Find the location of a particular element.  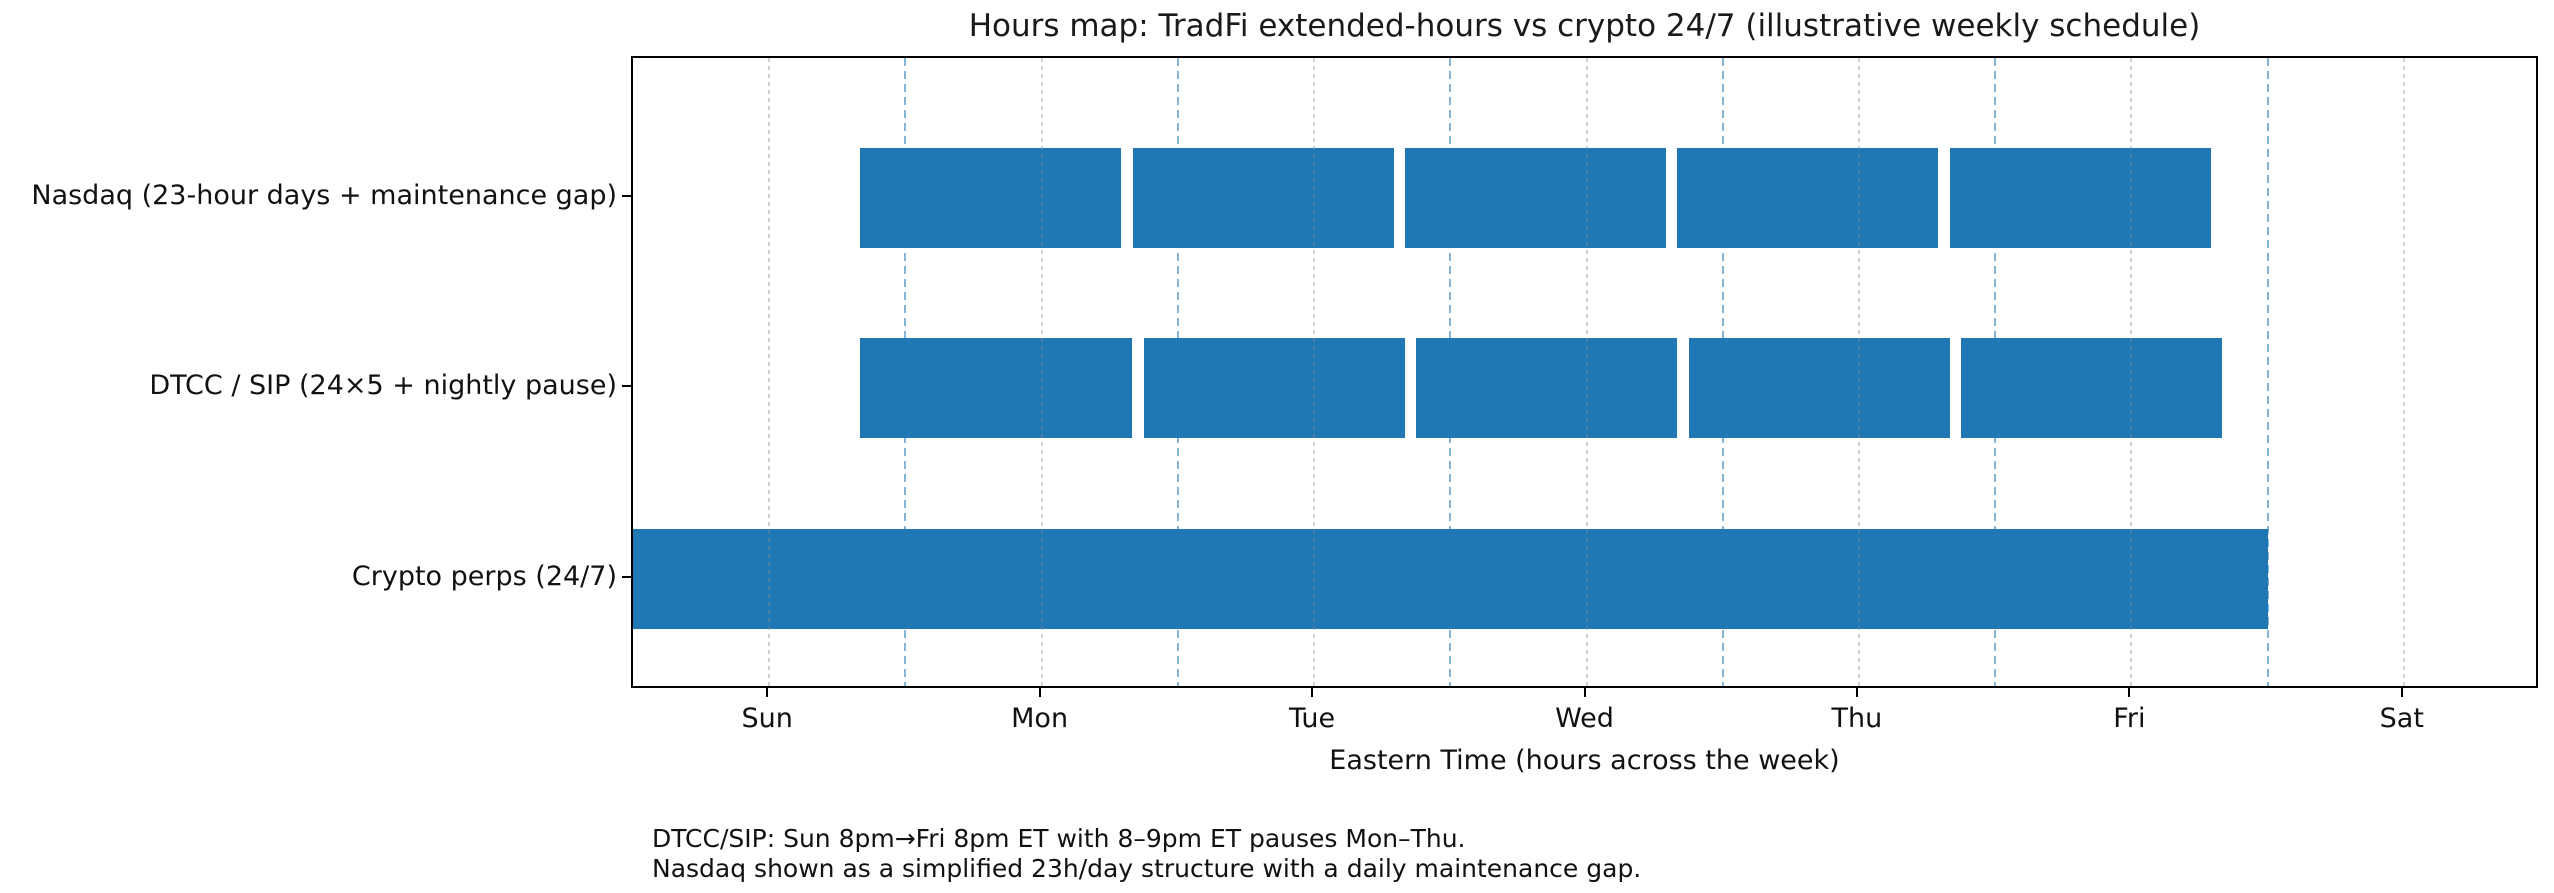

y-tick-label: Crypto perps (24/7) is located at coordinates (484, 576).